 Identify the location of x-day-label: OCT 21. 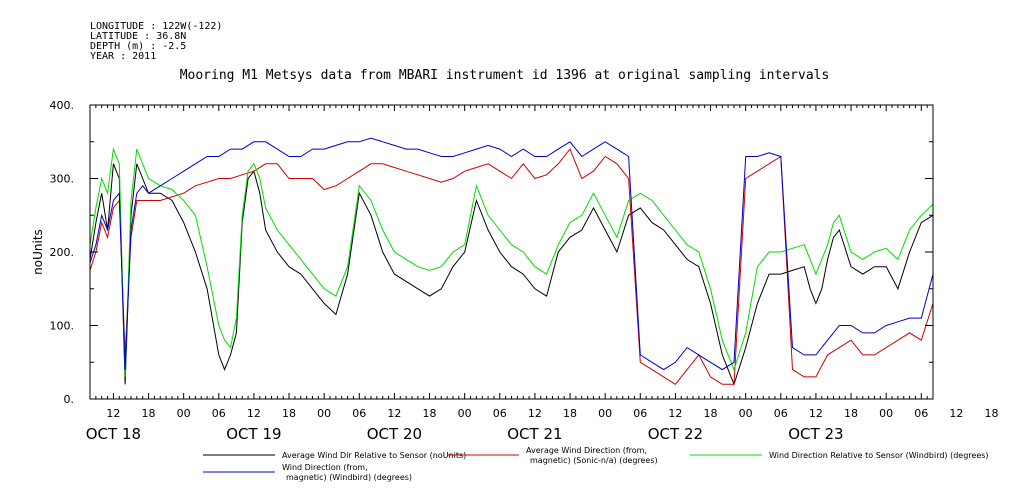
(534, 434).